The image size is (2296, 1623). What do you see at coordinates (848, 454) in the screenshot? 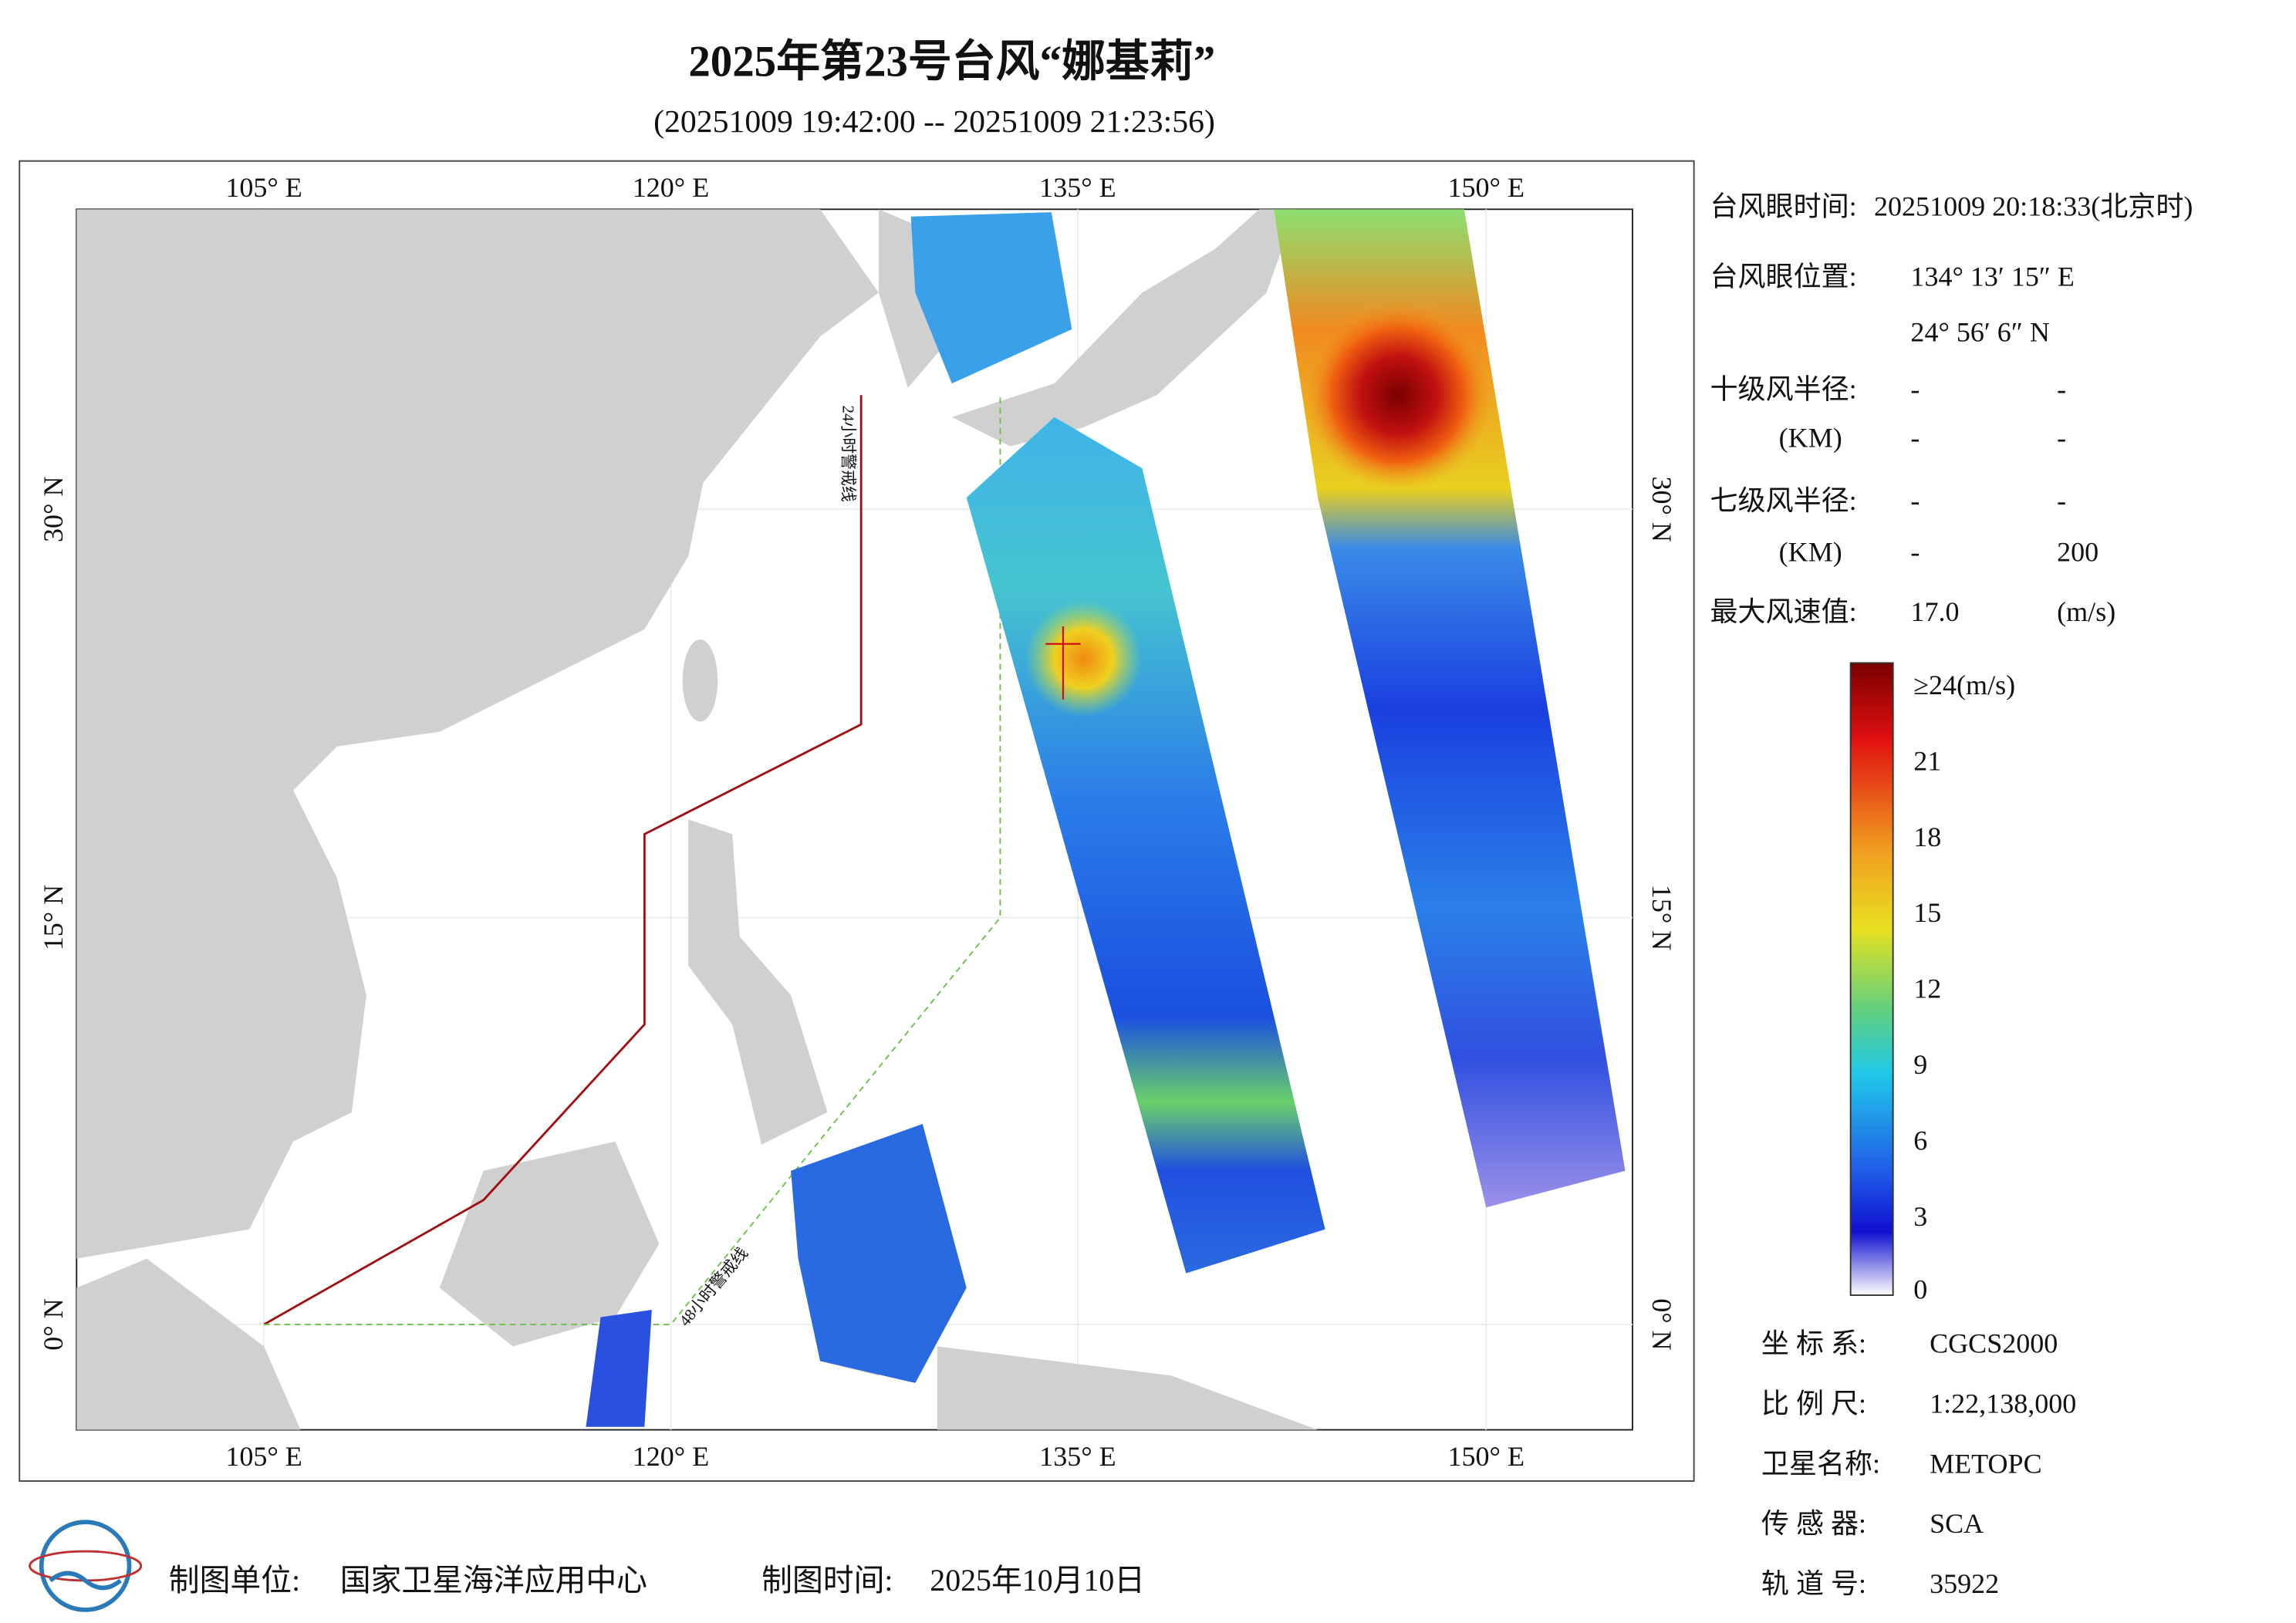
I see `line-label: 24小时警戒线` at bounding box center [848, 454].